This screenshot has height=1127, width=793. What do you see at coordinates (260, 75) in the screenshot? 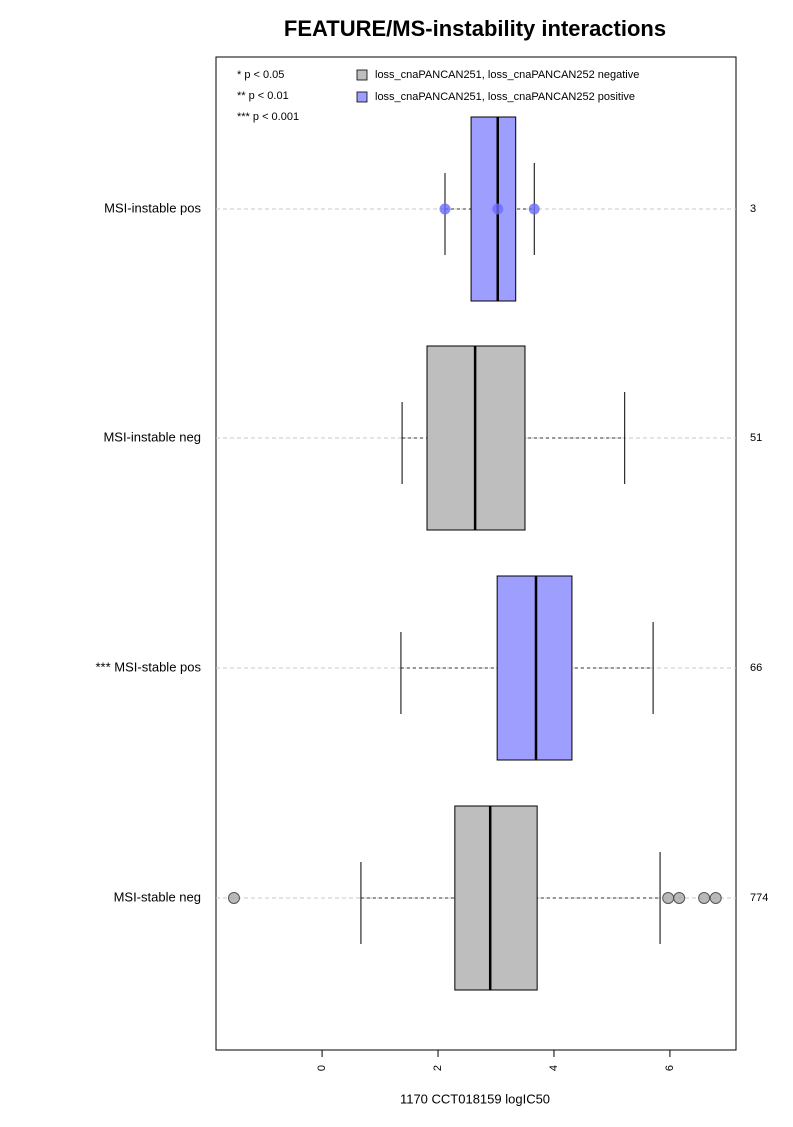
I see `note: * p < 0.05` at bounding box center [260, 75].